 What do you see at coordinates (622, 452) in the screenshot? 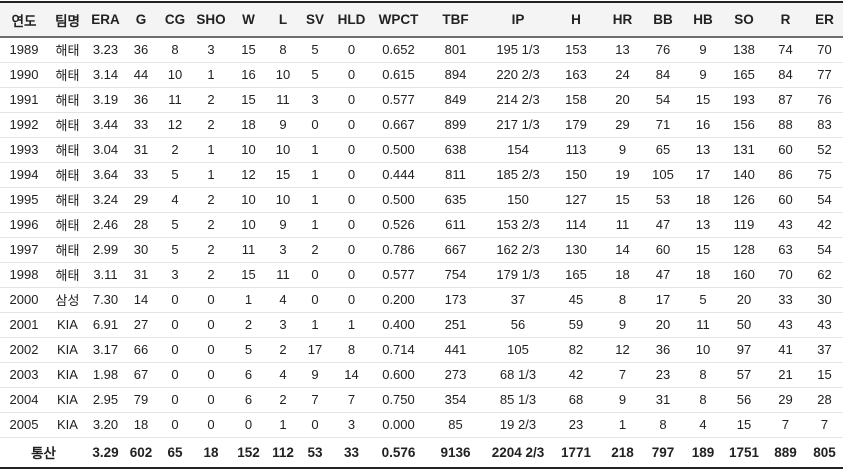
I see `total-cell-HR: 218` at bounding box center [622, 452].